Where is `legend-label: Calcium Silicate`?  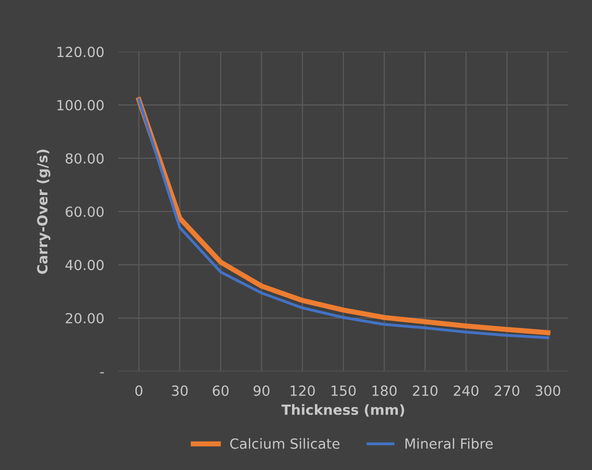 legend-label: Calcium Silicate is located at coordinates (285, 443).